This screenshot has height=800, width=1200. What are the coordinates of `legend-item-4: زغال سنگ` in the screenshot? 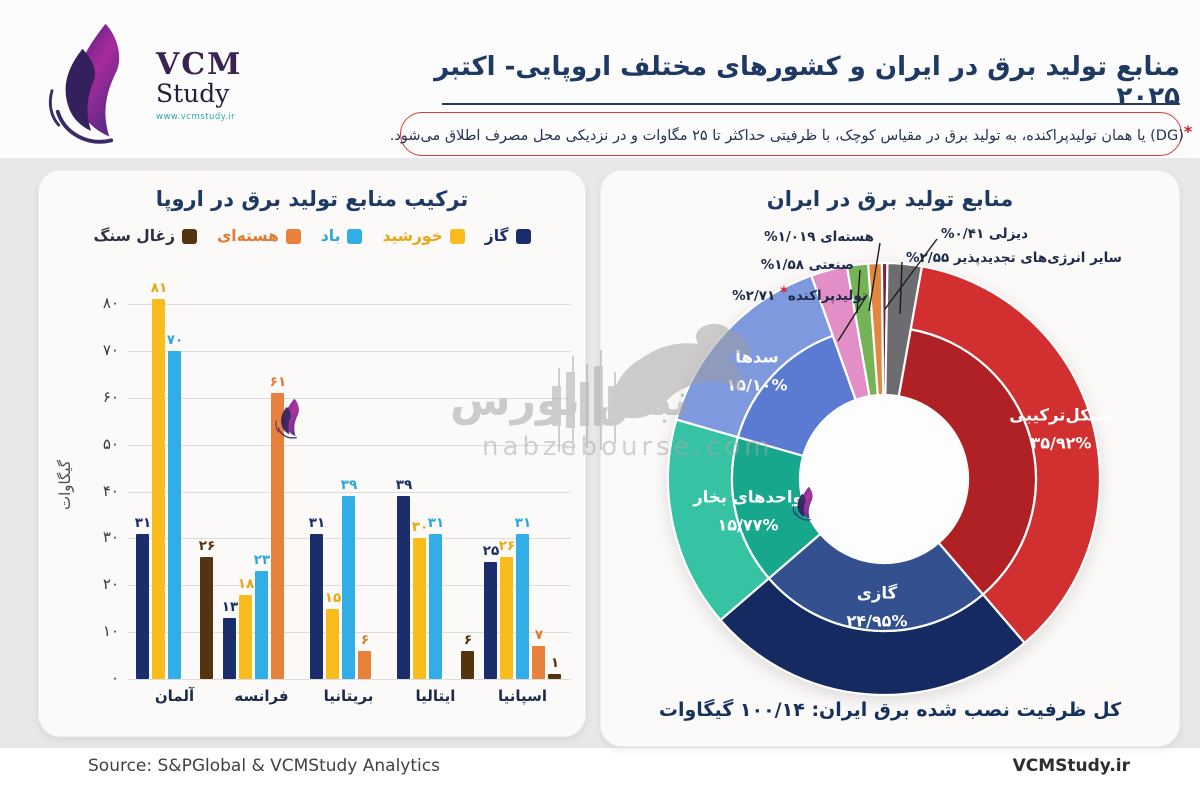 It's located at (145, 236).